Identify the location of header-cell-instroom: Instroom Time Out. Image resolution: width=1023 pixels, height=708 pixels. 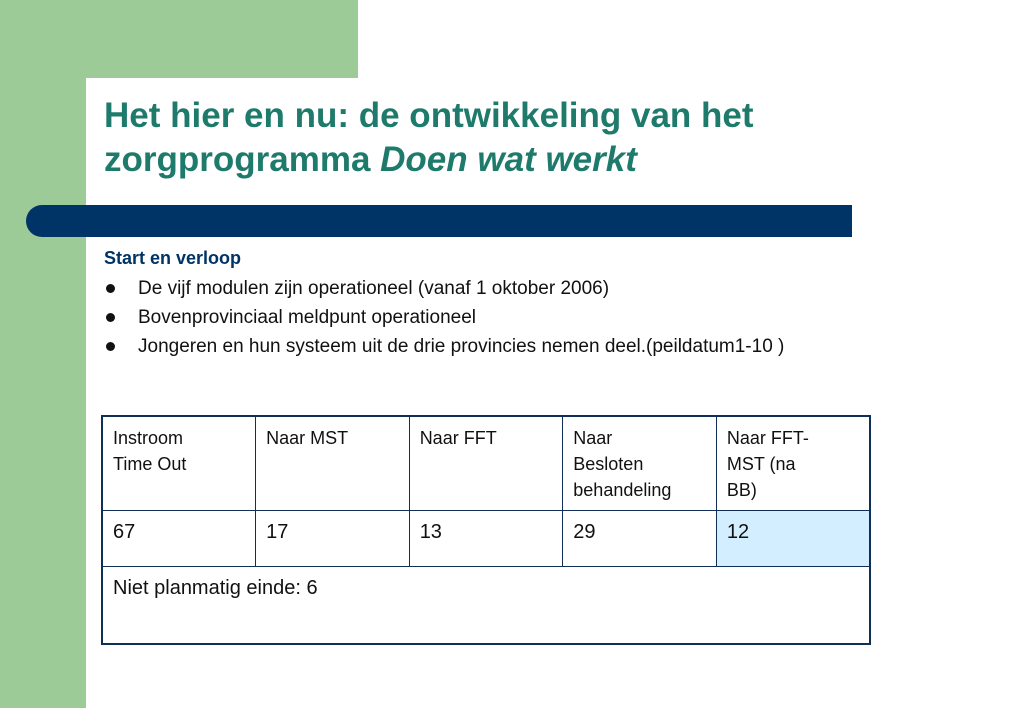
(179, 463).